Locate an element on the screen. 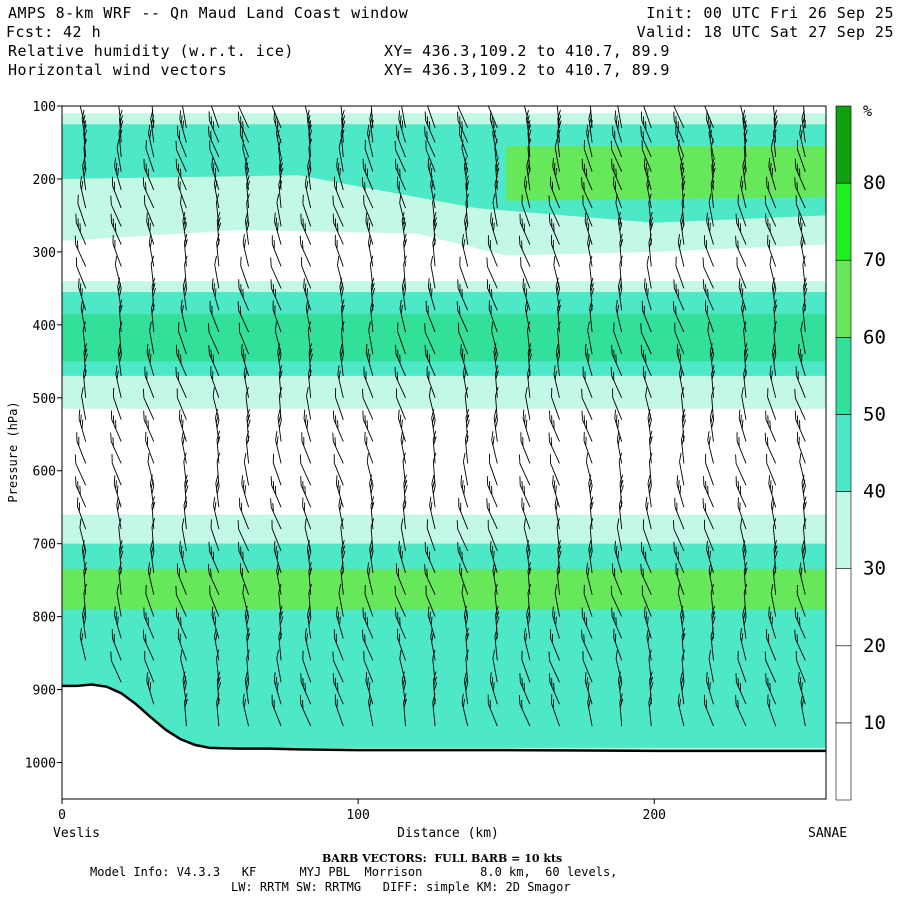 The width and height of the screenshot is (900, 900). xy-range-2: XY= 436.3,109.2 to 410.7, 89.9 is located at coordinates (527, 70).